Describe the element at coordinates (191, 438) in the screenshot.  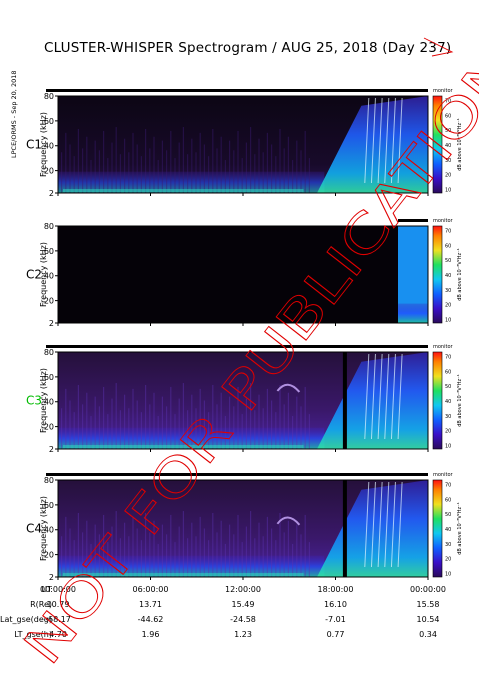
I see `low-frequency-band` at that location.